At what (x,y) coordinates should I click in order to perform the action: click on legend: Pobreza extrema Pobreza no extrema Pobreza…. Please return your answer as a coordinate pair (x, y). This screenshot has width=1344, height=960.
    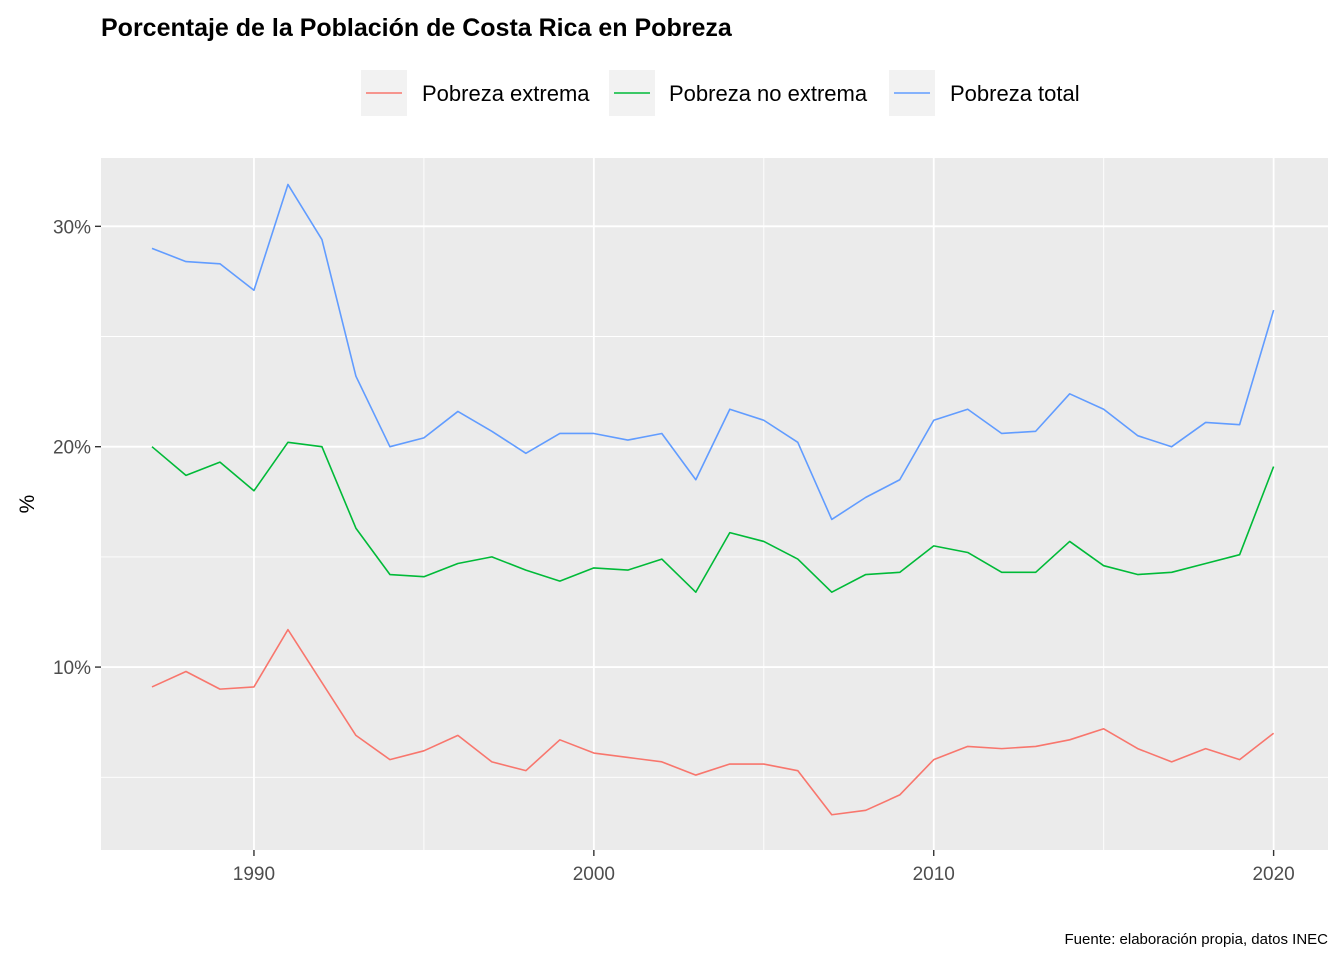
    Looking at the image, I should click on (720, 93).